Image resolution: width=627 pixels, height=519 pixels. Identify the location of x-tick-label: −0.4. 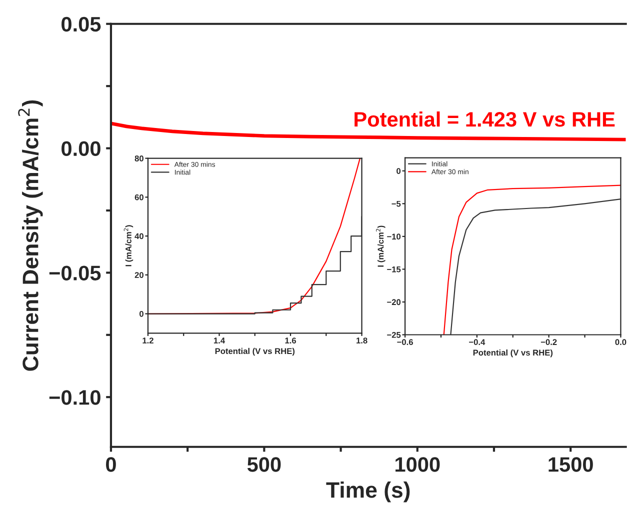
(477, 342).